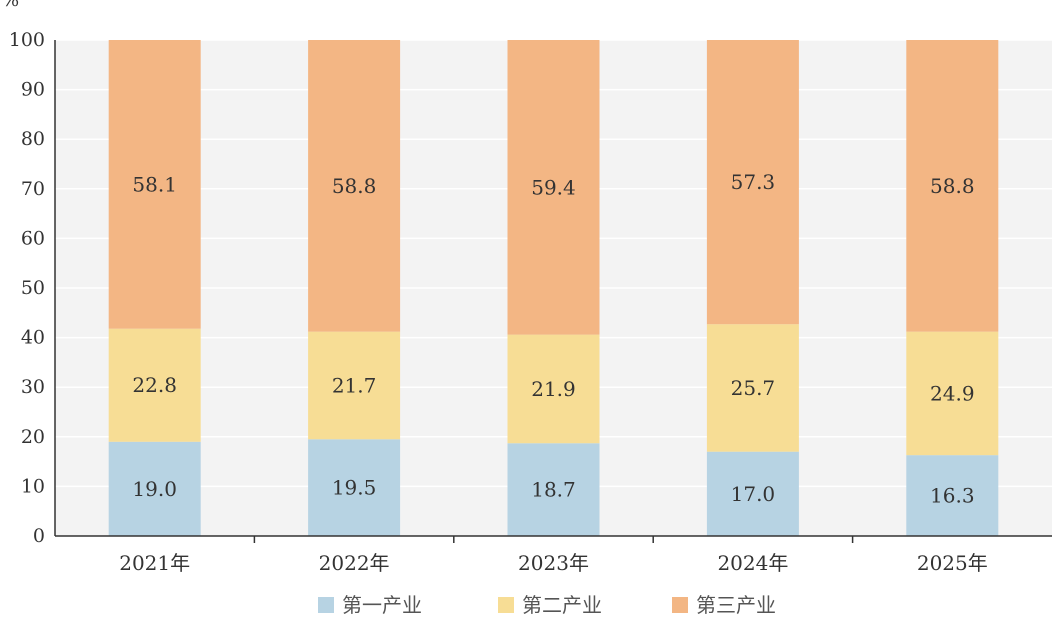  What do you see at coordinates (33, 486) in the screenshot?
I see `y-tick-label: 10` at bounding box center [33, 486].